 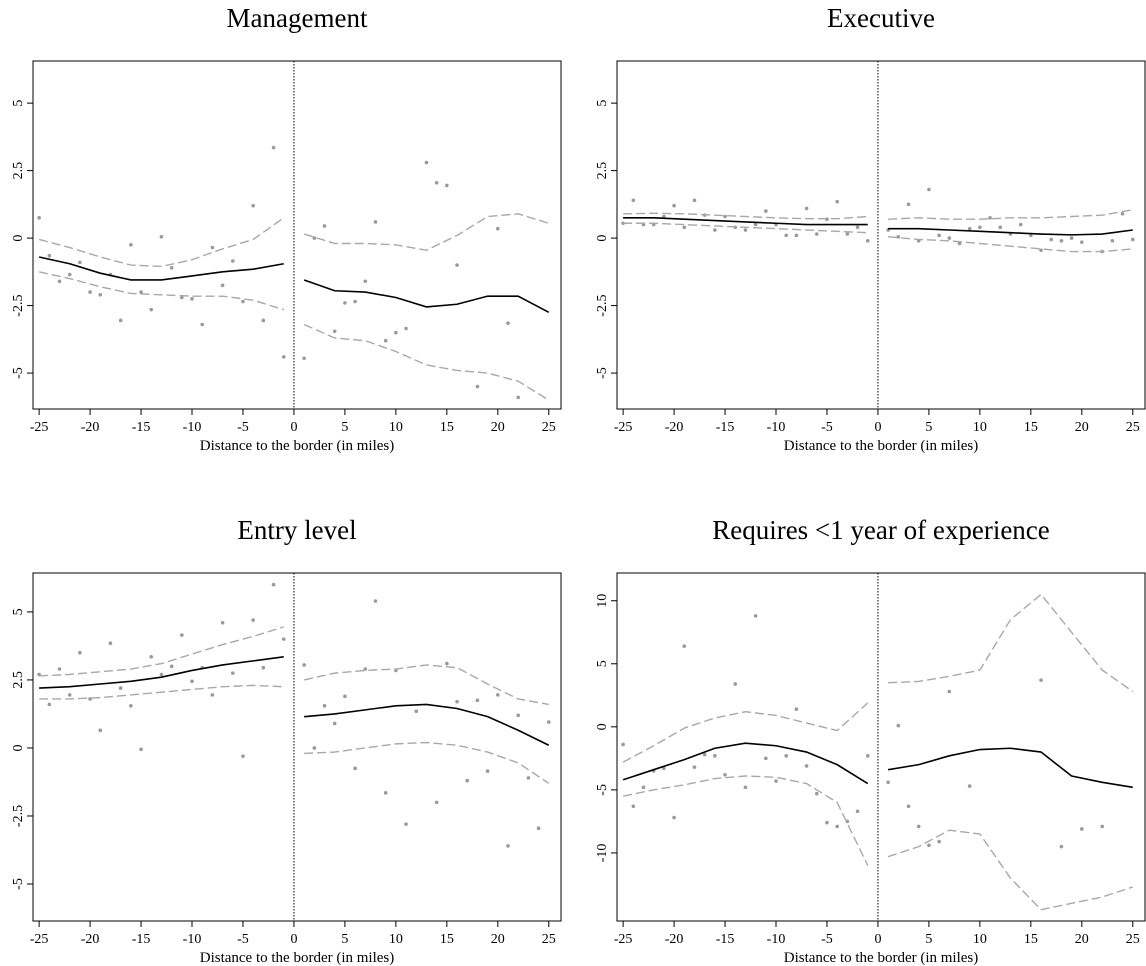 What do you see at coordinates (1031, 427) in the screenshot?
I see `x-tick-label: 15` at bounding box center [1031, 427].